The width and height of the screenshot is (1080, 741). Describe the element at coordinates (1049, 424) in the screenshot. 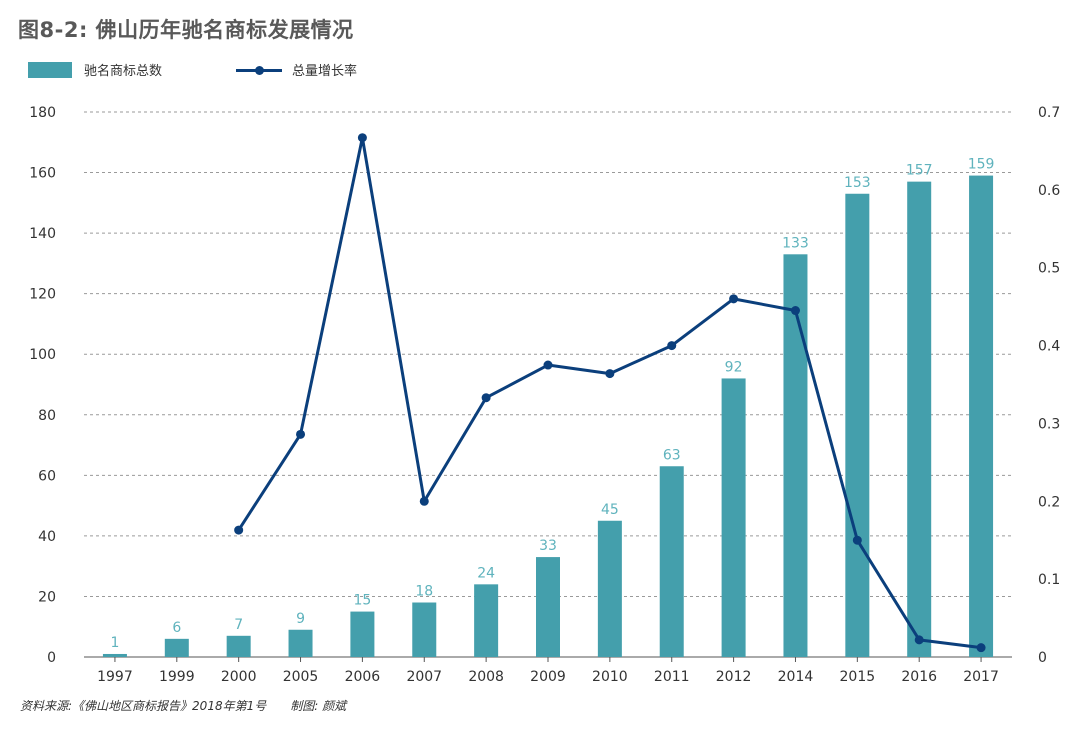

I see `y-right-tick-label: 0.3` at that location.